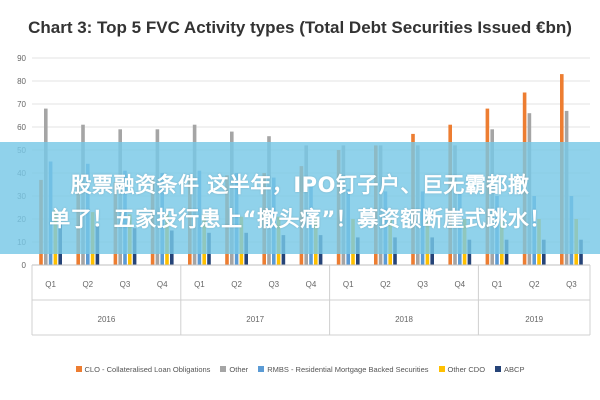 Image resolution: width=600 pixels, height=400 pixels. I want to click on y-tick-label: 70, so click(21, 104).